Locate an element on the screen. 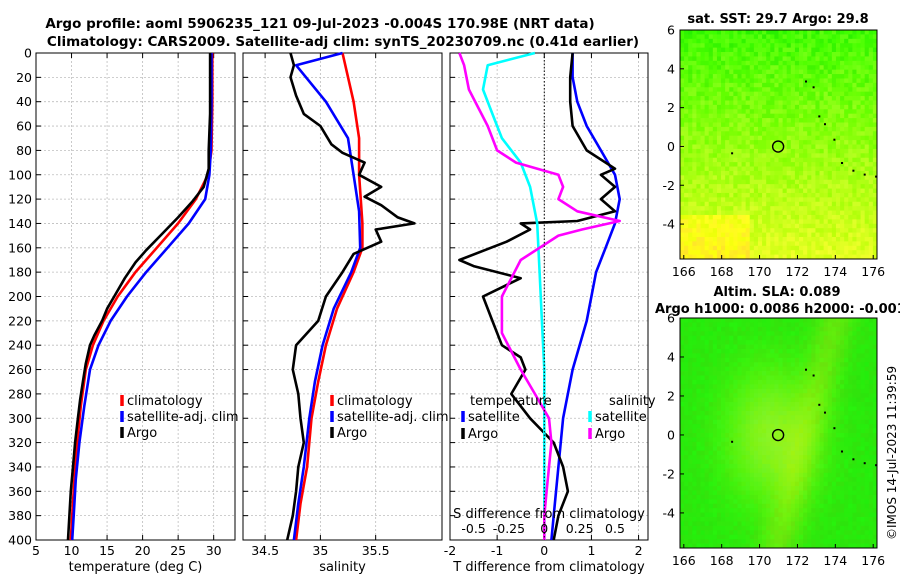 The height and width of the screenshot is (580, 900). series-line-satellite-adj-clim is located at coordinates (327, 296).